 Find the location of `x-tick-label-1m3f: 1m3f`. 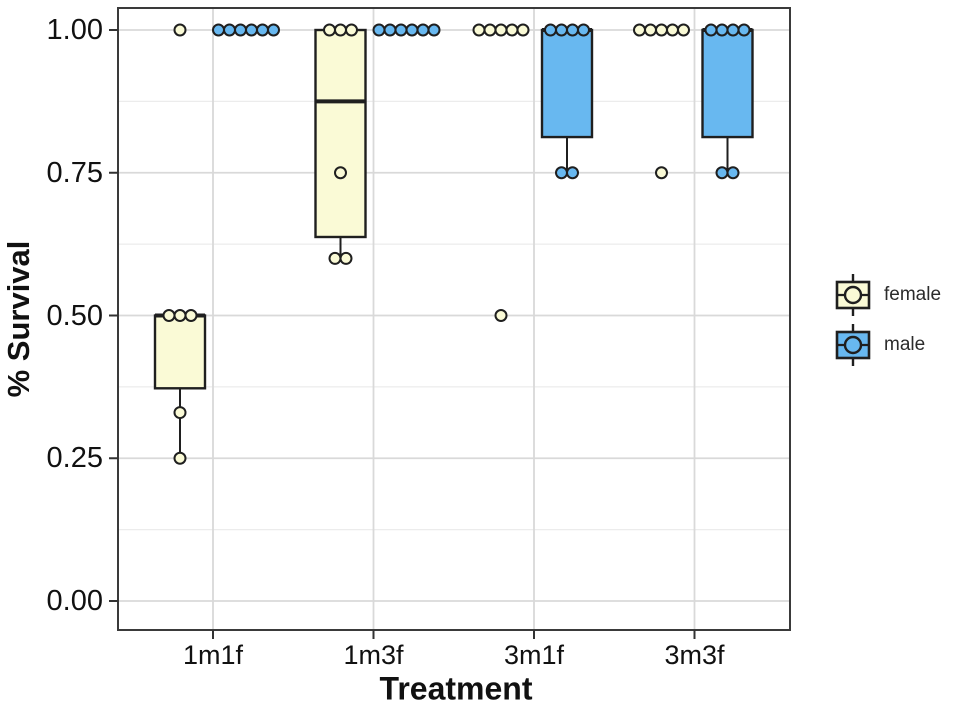

x-tick-label-1m3f: 1m3f is located at coordinates (373, 655).